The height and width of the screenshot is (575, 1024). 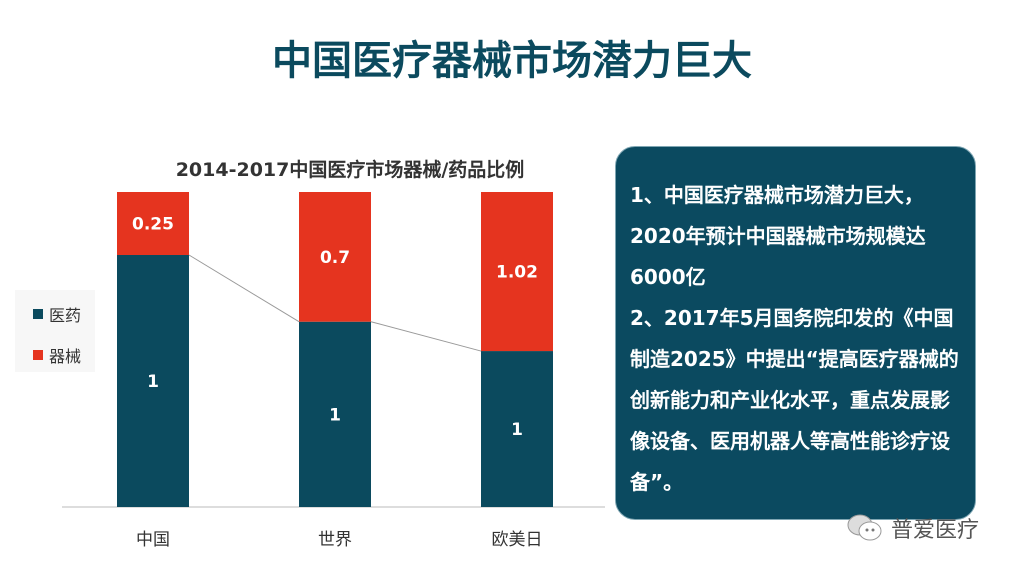 What do you see at coordinates (864, 527) in the screenshot?
I see `wechat-icon` at bounding box center [864, 527].